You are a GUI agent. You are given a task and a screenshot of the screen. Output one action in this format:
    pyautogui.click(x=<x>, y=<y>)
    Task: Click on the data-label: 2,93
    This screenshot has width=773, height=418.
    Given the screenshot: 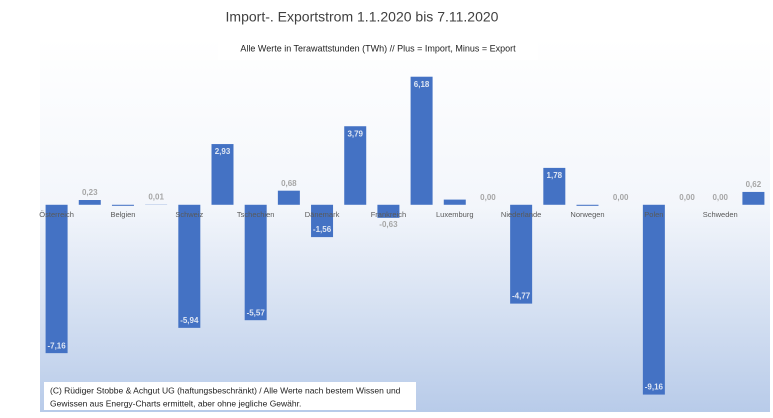 What is the action you would take?
    pyautogui.click(x=223, y=151)
    